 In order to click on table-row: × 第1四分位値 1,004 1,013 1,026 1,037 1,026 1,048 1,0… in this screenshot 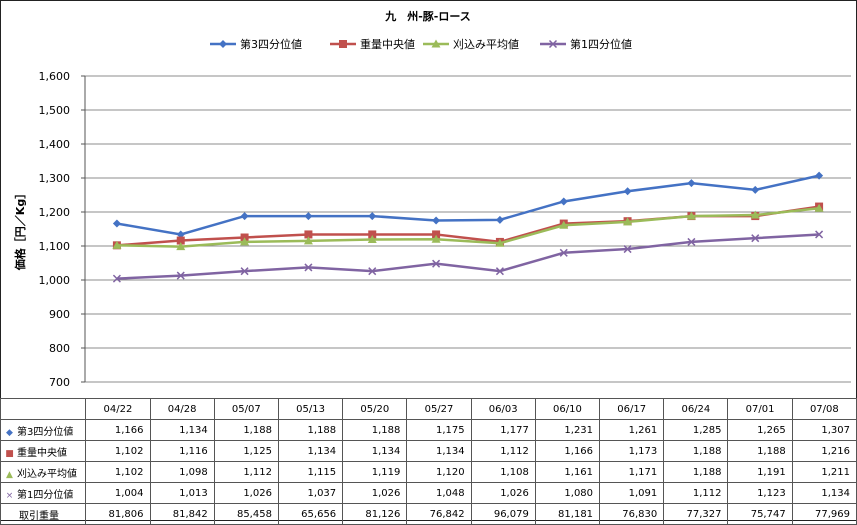, I will do `click(428, 493)`.